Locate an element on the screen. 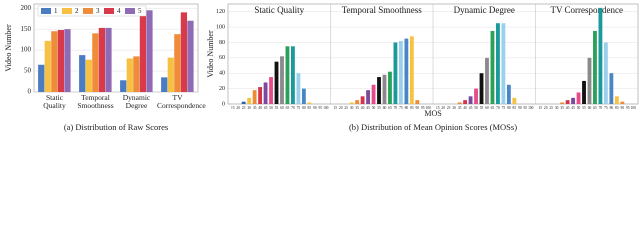 The width and height of the screenshot is (640, 240). x-tick-label: Static Quality is located at coordinates (54, 101).